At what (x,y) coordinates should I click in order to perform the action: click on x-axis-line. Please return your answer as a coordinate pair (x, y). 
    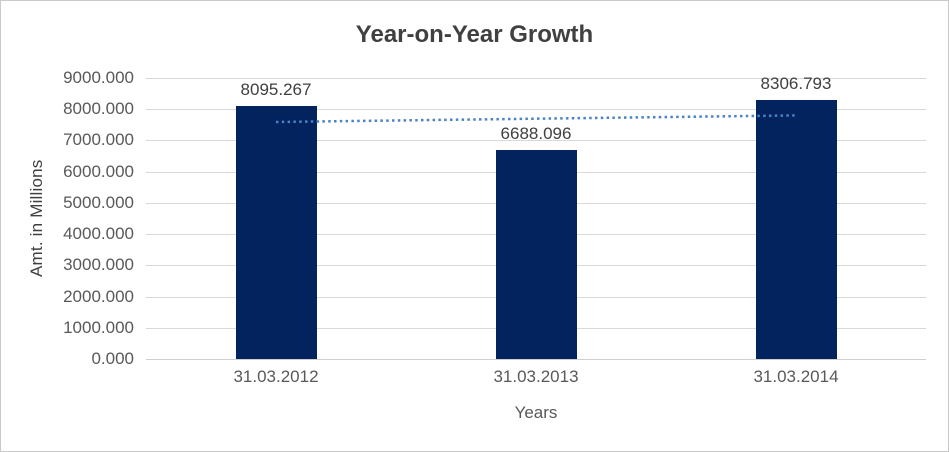
    Looking at the image, I should click on (536, 359).